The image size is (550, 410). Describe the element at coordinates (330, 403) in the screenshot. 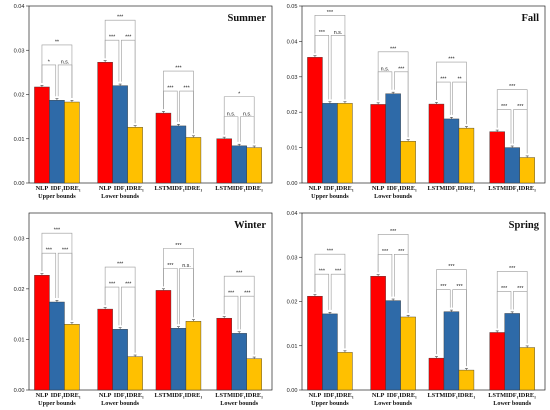

I see `group-label: Upper bounds` at that location.